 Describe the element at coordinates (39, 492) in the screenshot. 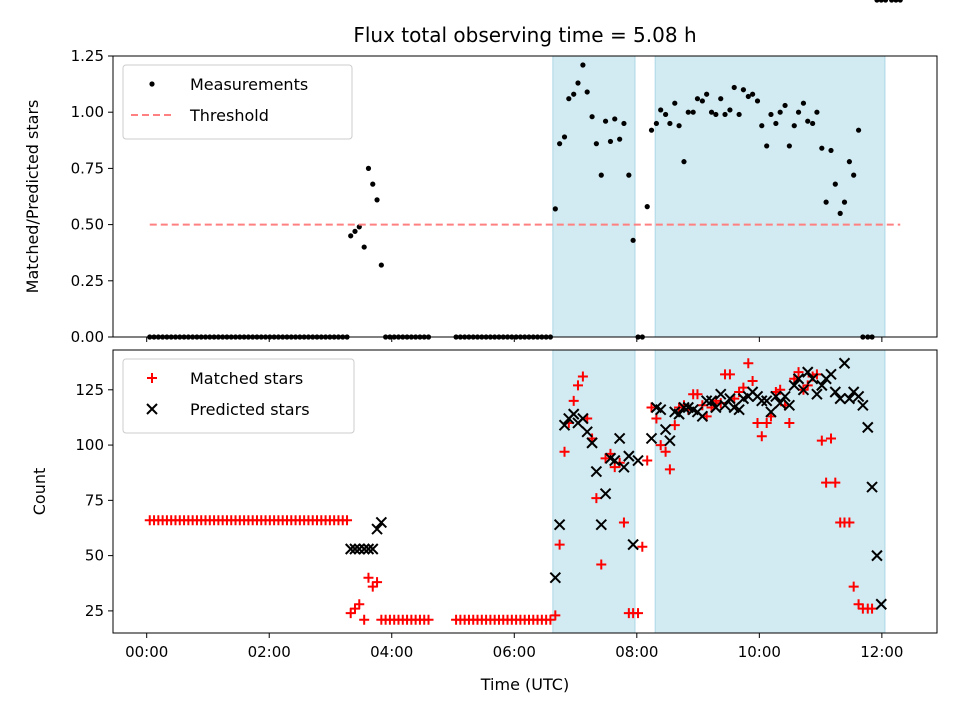

I see `bottom-panel-y-axis-label: Count` at that location.